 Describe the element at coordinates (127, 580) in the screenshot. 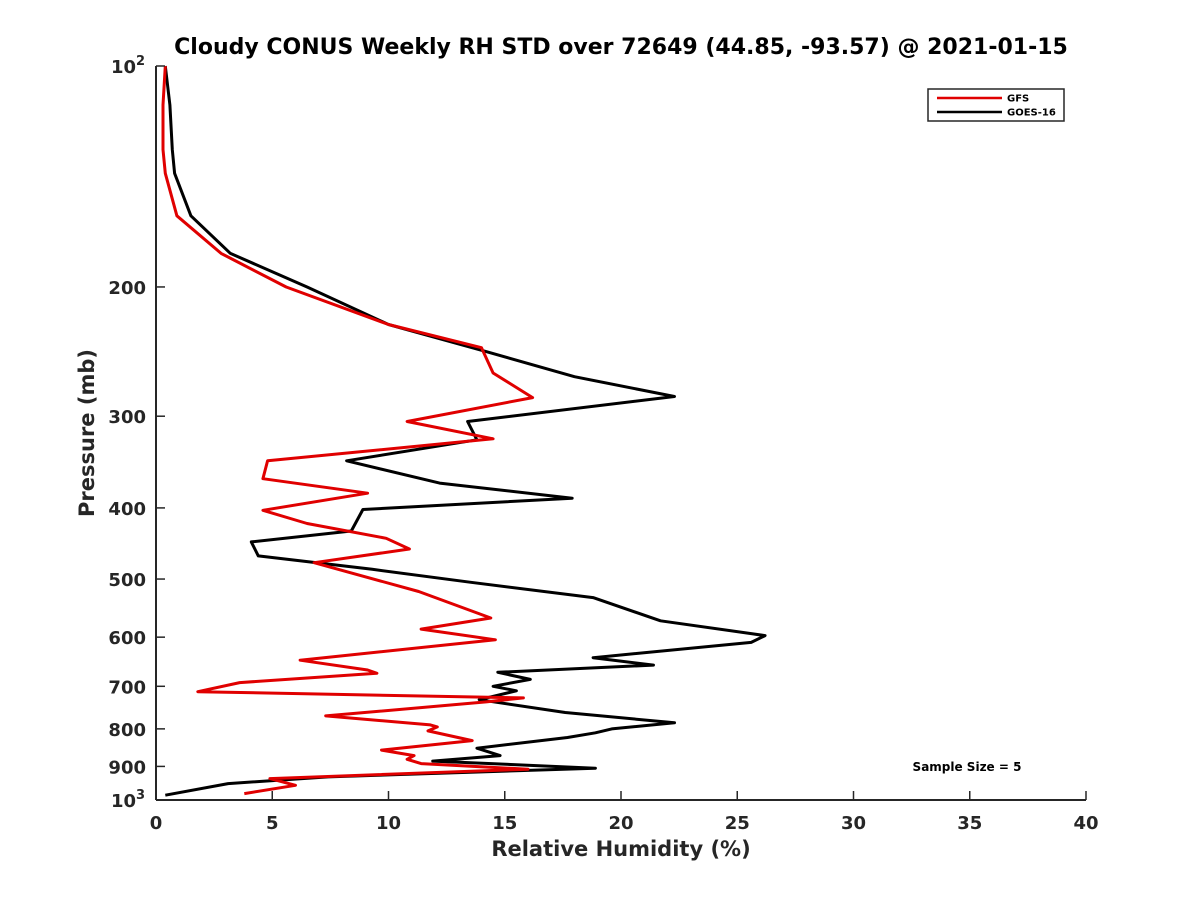

I see `y-tick-label: 500` at that location.